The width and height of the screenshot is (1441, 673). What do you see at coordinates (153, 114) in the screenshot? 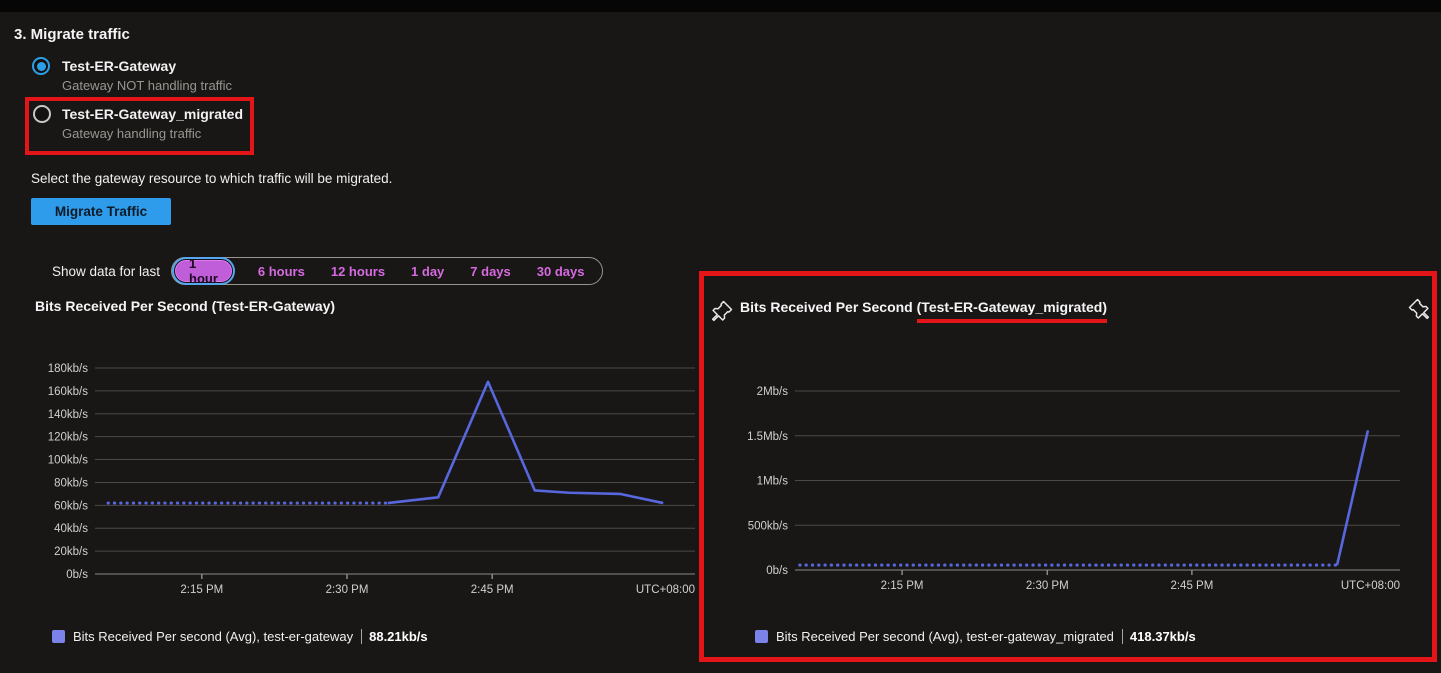
I see `radio-test-er-gateway-migrated-label: Test-ER-Gateway_migrated` at bounding box center [153, 114].